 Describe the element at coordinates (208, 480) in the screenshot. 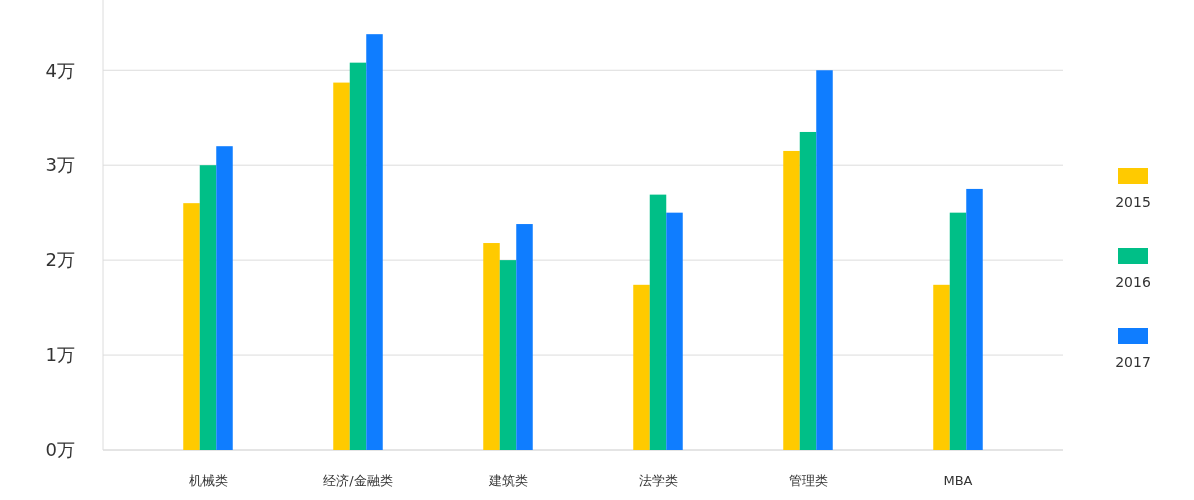

I see `x-tick-label: 机械类` at that location.